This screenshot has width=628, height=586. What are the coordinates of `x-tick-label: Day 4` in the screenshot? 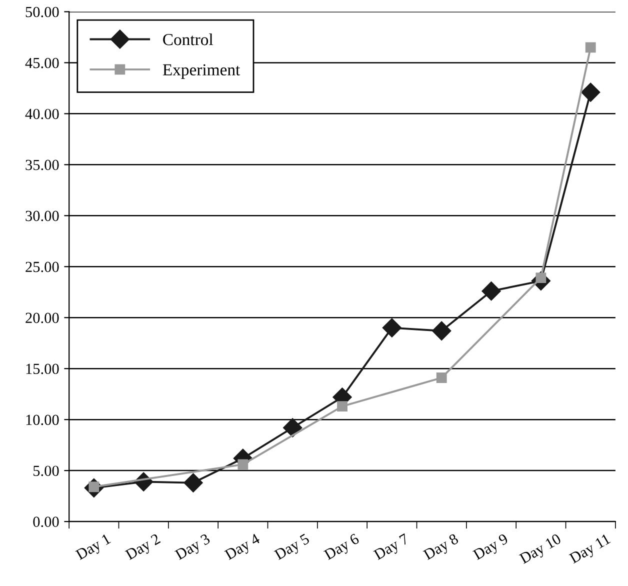 It's located at (243, 548).